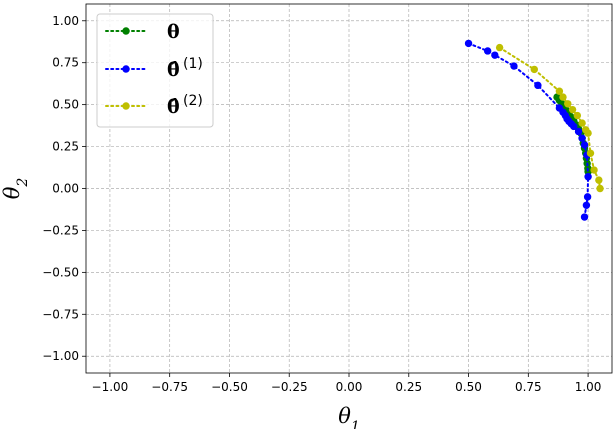 The image size is (616, 429). Describe the element at coordinates (110, 387) in the screenshot. I see `x-tick-label: −1.00` at that location.